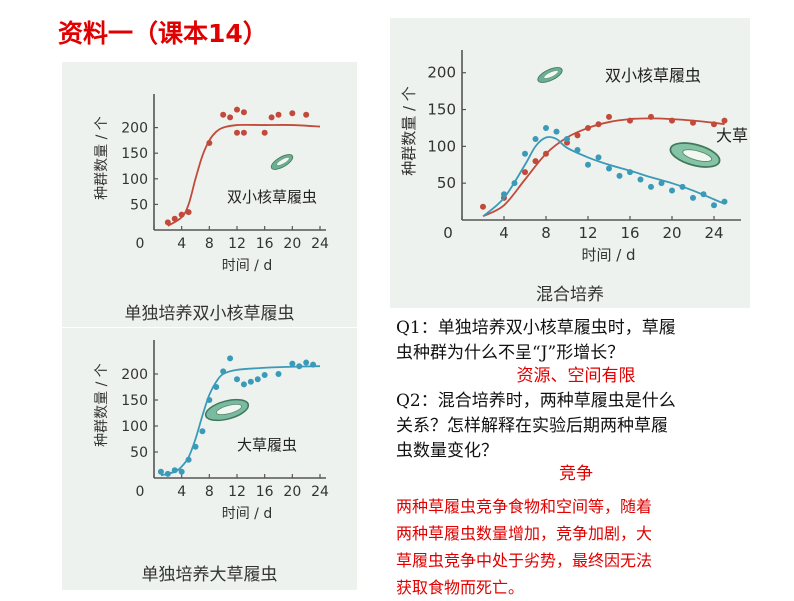 The width and height of the screenshot is (794, 601). What do you see at coordinates (532, 426) in the screenshot?
I see `question-2-line: 关系？怎样解释在实验后期两种草履` at bounding box center [532, 426].